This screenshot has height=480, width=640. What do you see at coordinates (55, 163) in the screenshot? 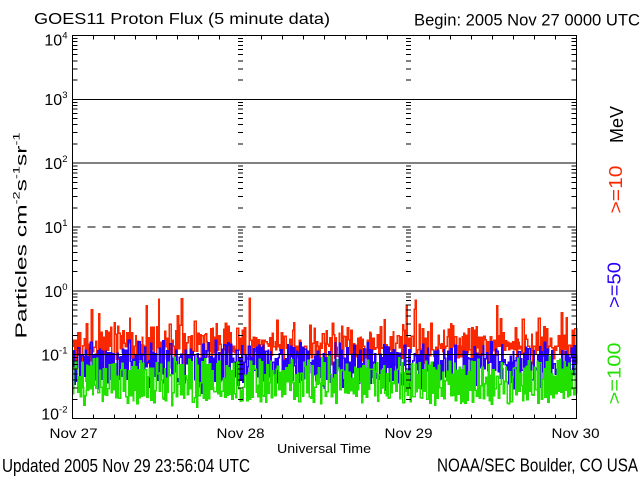
I see `svg-text: 10²` at bounding box center [55, 163].